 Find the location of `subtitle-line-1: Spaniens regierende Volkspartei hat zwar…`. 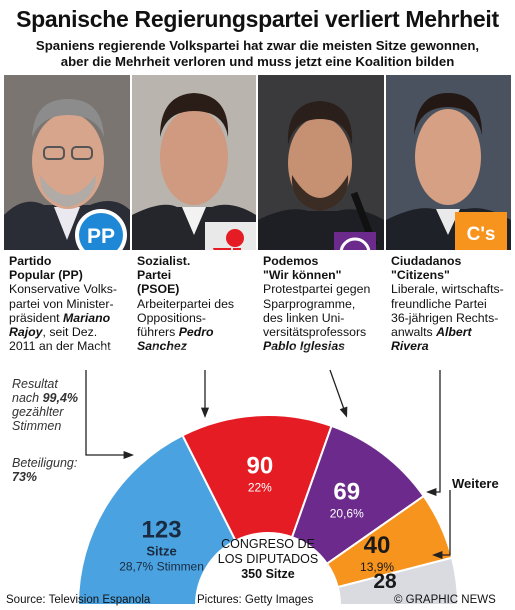

subtitle-line-1: Spaniens regierende Volkspartei hat zwar… is located at coordinates (257, 45).